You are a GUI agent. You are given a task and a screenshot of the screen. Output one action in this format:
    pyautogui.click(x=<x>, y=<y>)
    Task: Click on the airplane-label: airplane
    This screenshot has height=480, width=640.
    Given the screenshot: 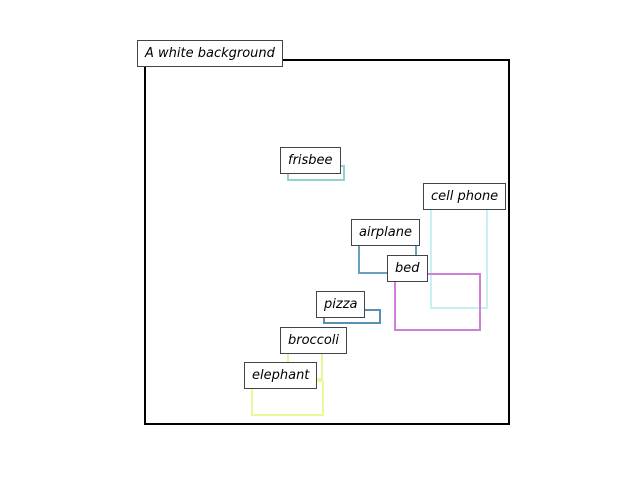 What is the action you would take?
    pyautogui.click(x=385, y=232)
    